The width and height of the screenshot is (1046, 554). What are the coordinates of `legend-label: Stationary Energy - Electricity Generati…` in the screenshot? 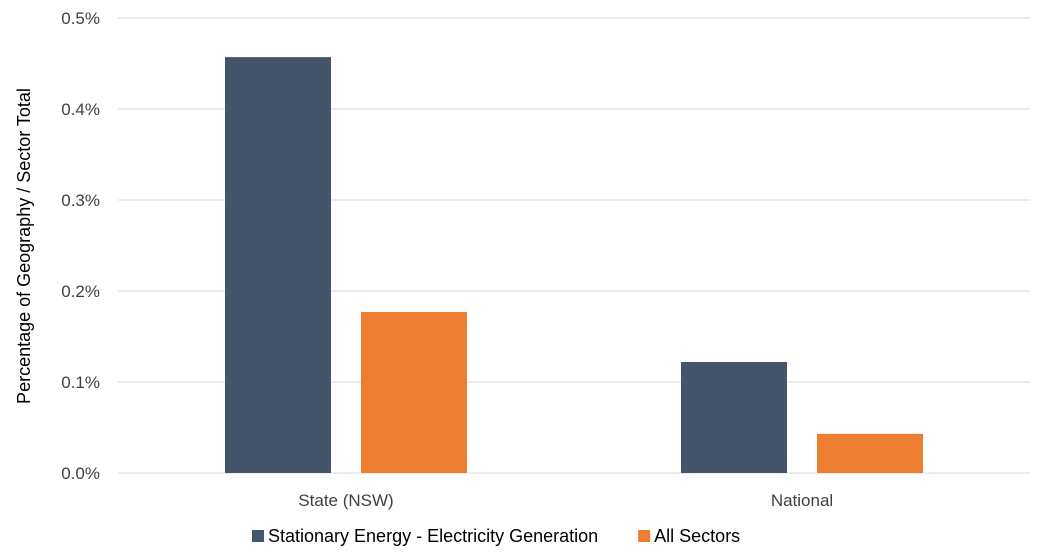 It's located at (433, 536).